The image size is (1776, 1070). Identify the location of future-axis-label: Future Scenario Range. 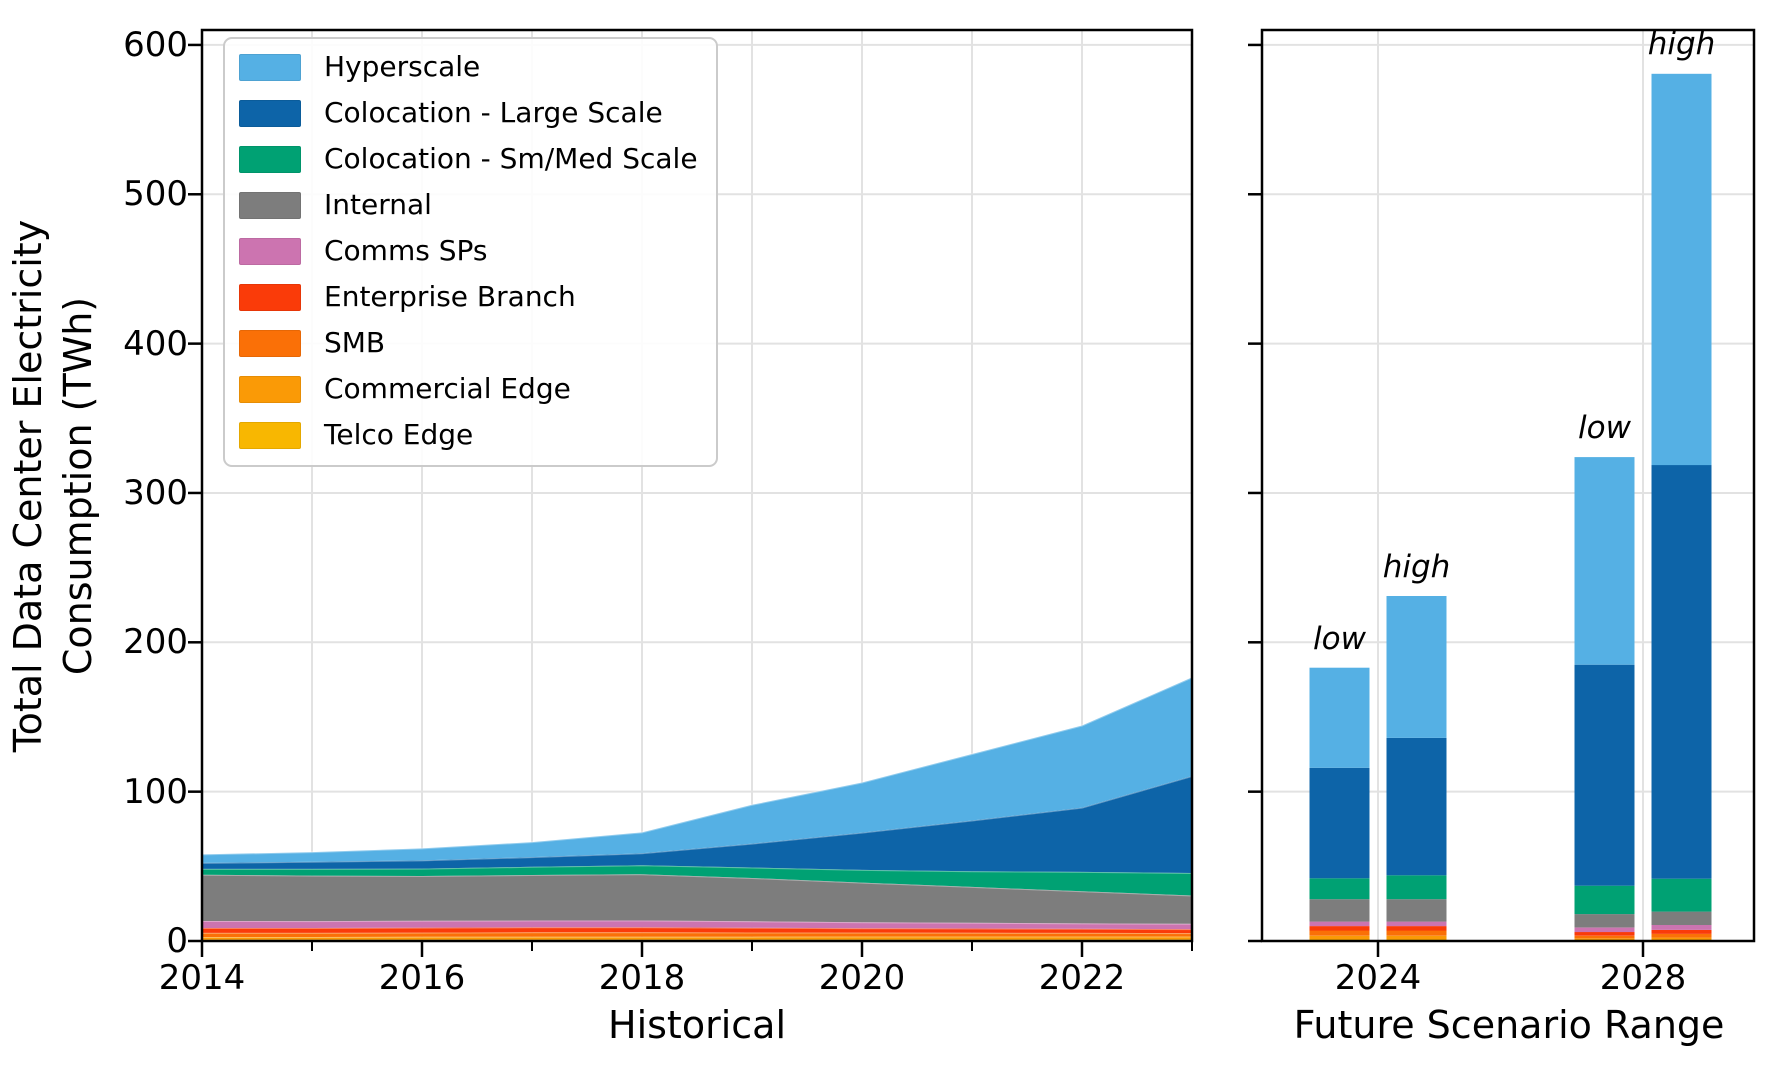
(1509, 1025).